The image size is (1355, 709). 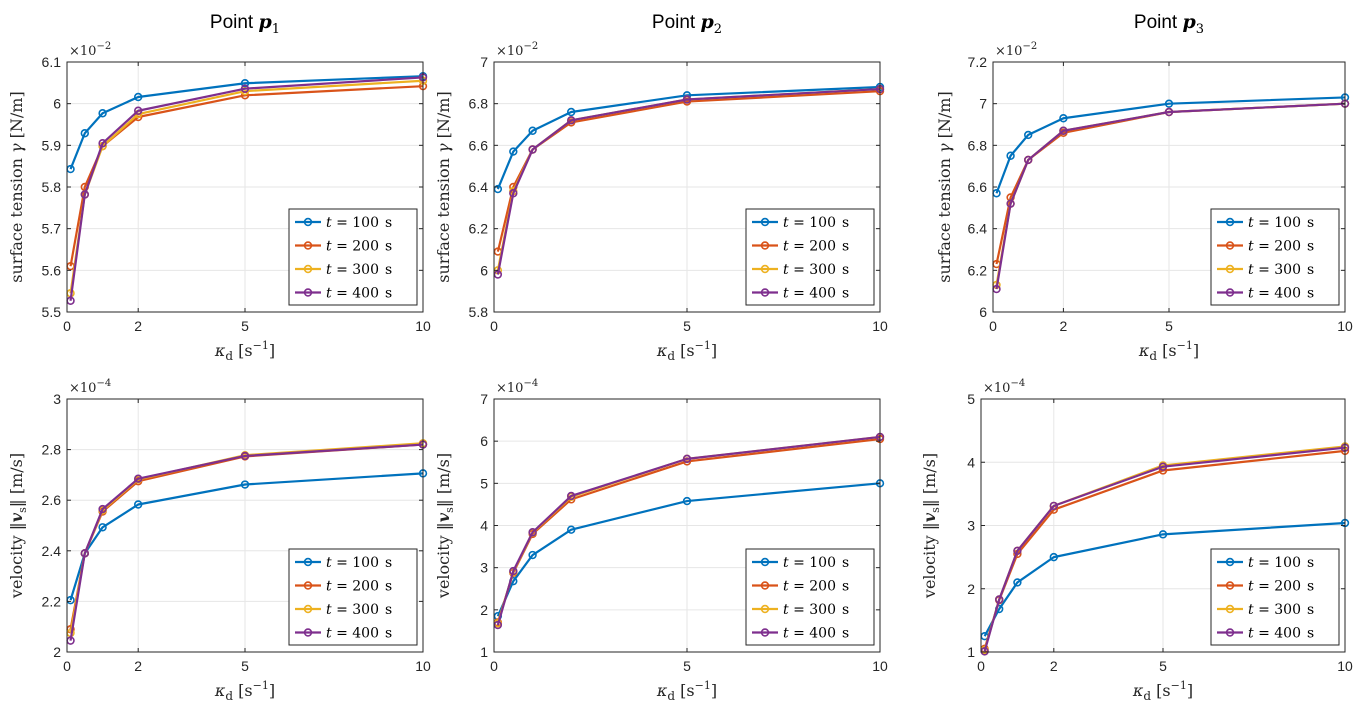 What do you see at coordinates (688, 549) in the screenshot?
I see `series-line-t100` at bounding box center [688, 549].